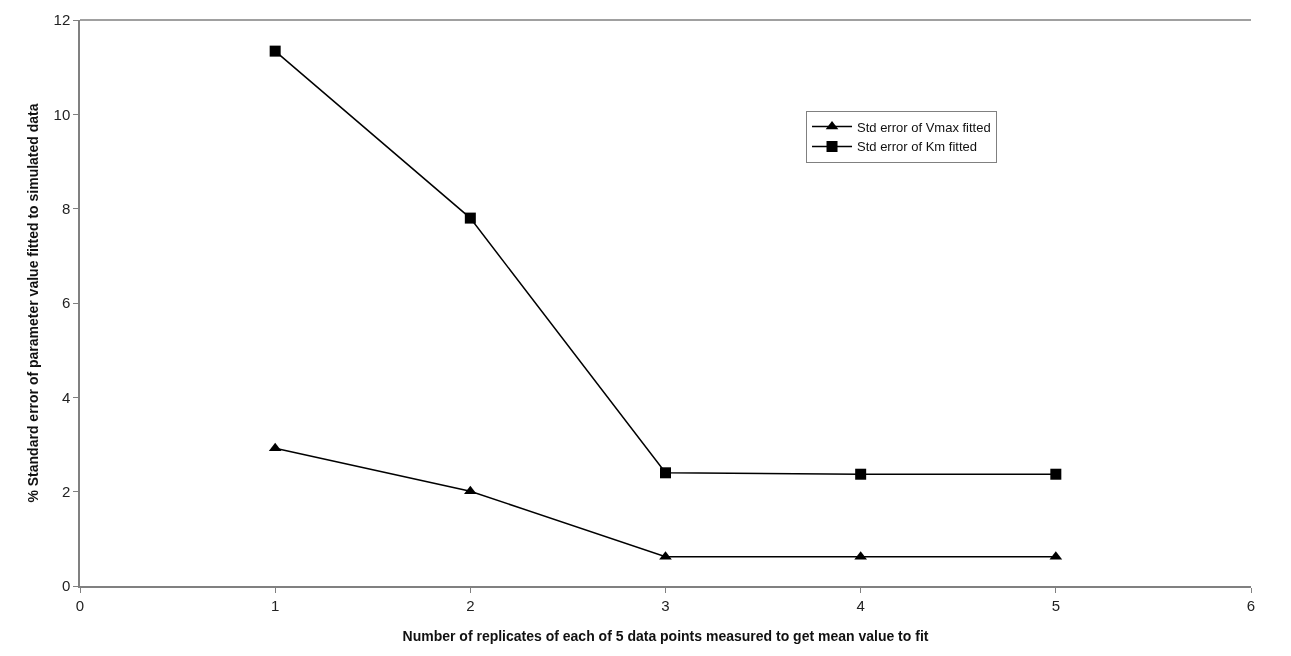 The image size is (1291, 656). I want to click on legend-label: Std error of Vmax fitted, so click(924, 127).